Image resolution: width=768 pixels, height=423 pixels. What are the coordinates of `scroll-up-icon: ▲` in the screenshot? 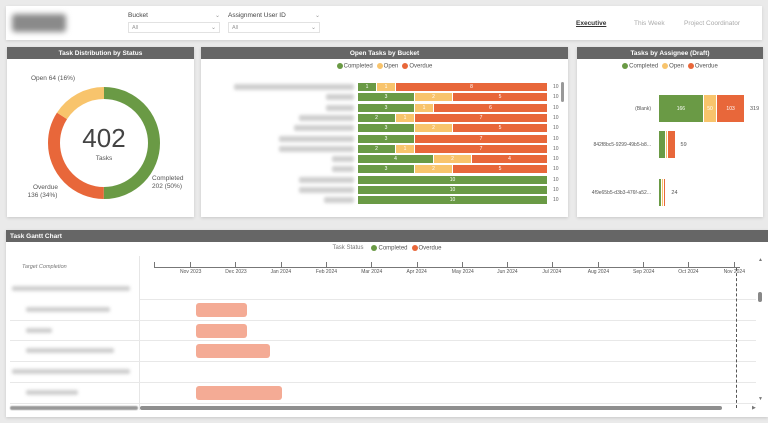 It's located at (760, 260).